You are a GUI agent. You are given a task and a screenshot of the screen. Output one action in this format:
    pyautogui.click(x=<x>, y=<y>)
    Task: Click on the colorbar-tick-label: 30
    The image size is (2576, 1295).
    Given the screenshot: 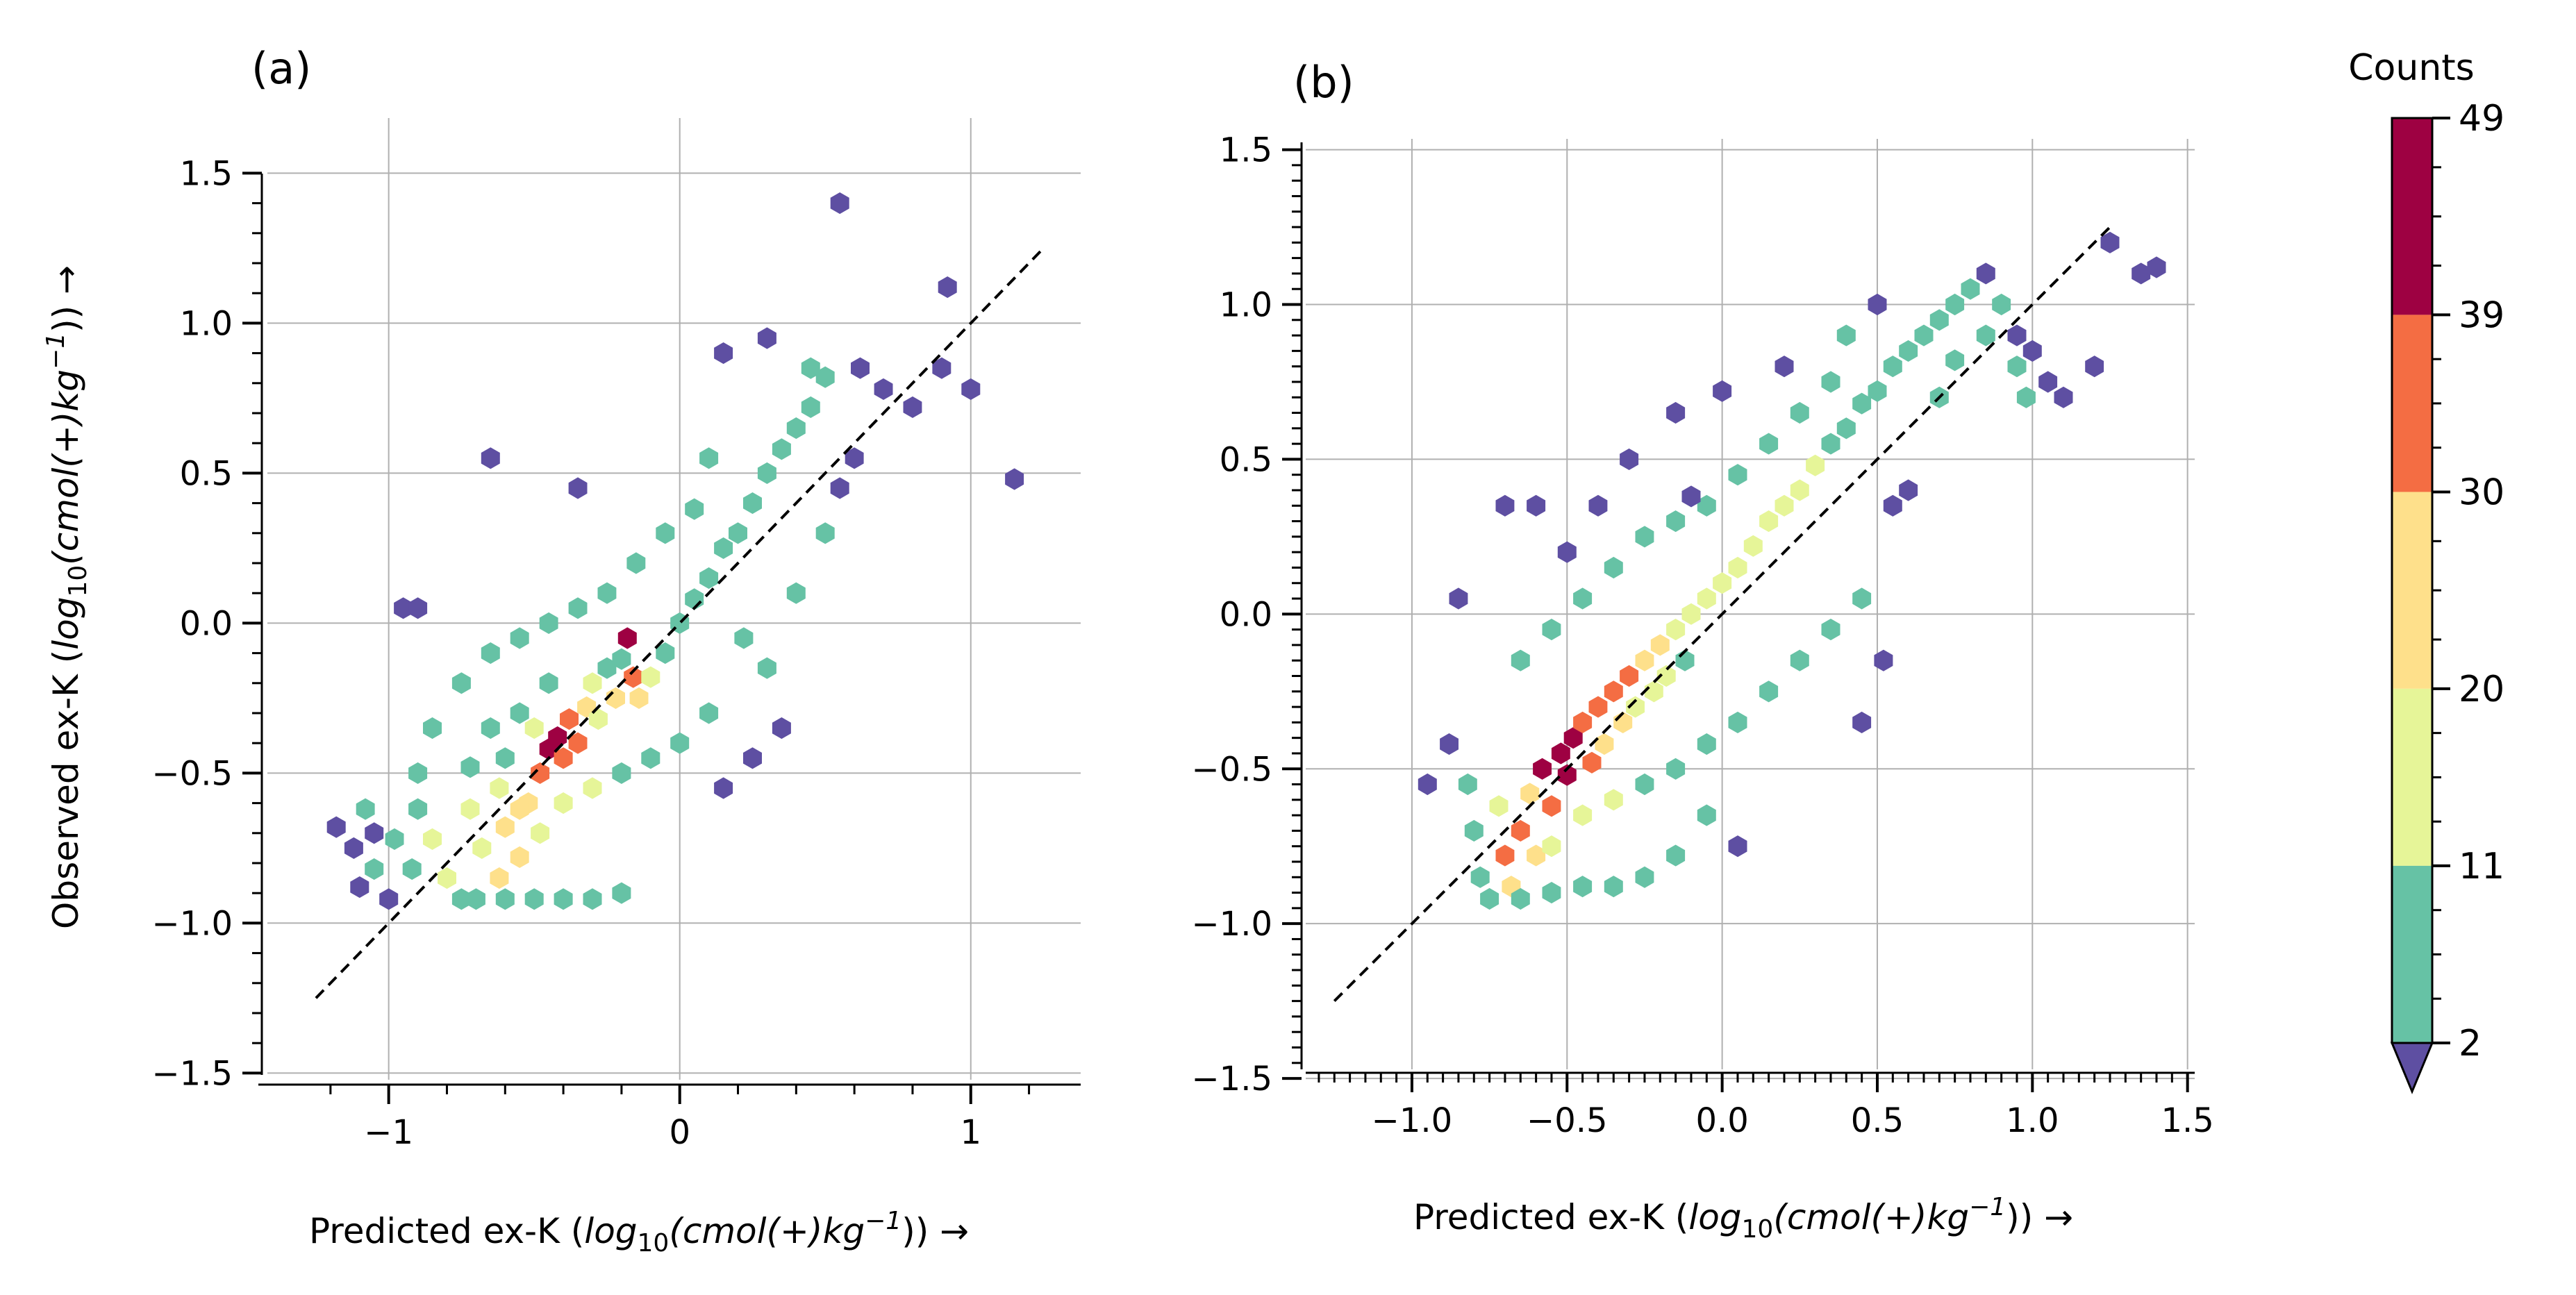 What is the action you would take?
    pyautogui.click(x=2481, y=492)
    